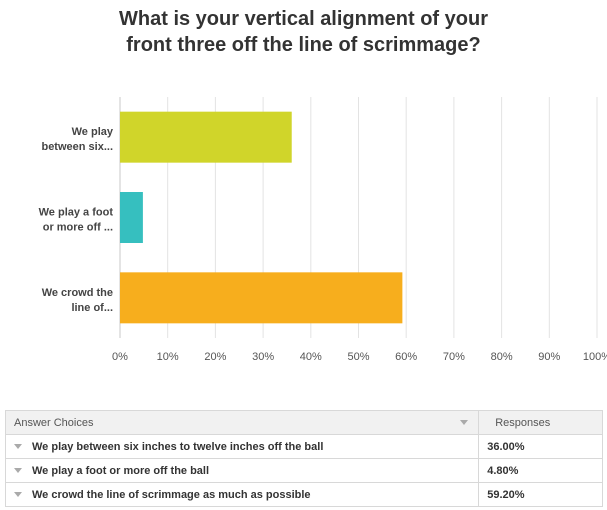 This screenshot has width=607, height=510. I want to click on x-tick-label: 50%, so click(358, 357).